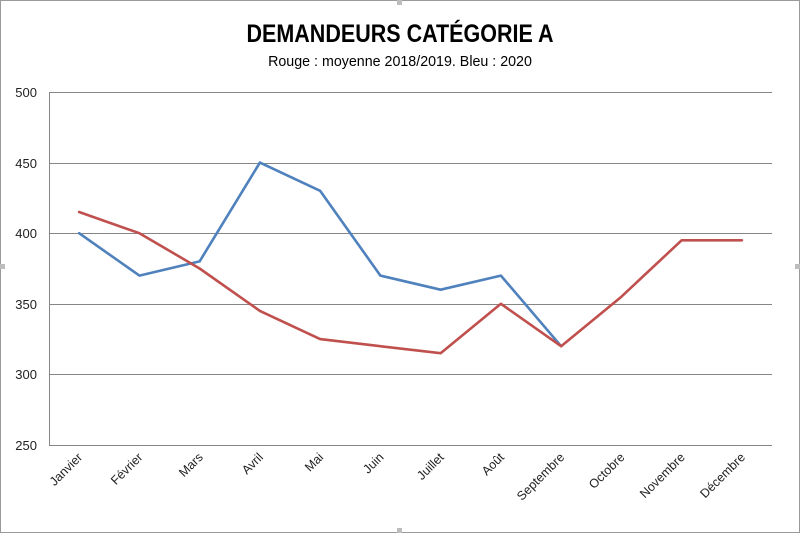 This screenshot has width=800, height=533. Describe the element at coordinates (126, 468) in the screenshot. I see `x-tick-label: Février` at that location.